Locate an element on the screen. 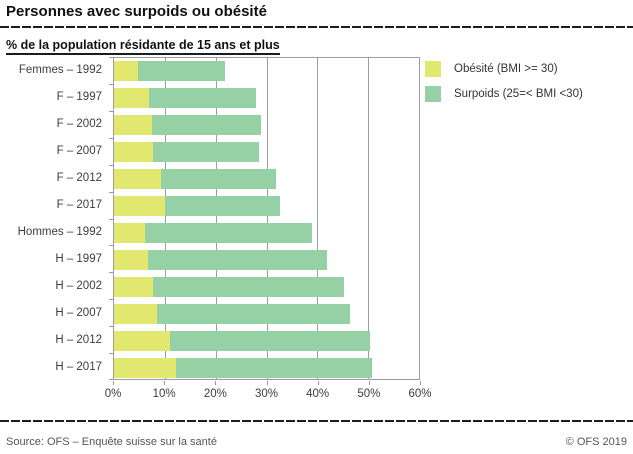 The height and width of the screenshot is (454, 633). obesity-swatch-icon is located at coordinates (433, 69).